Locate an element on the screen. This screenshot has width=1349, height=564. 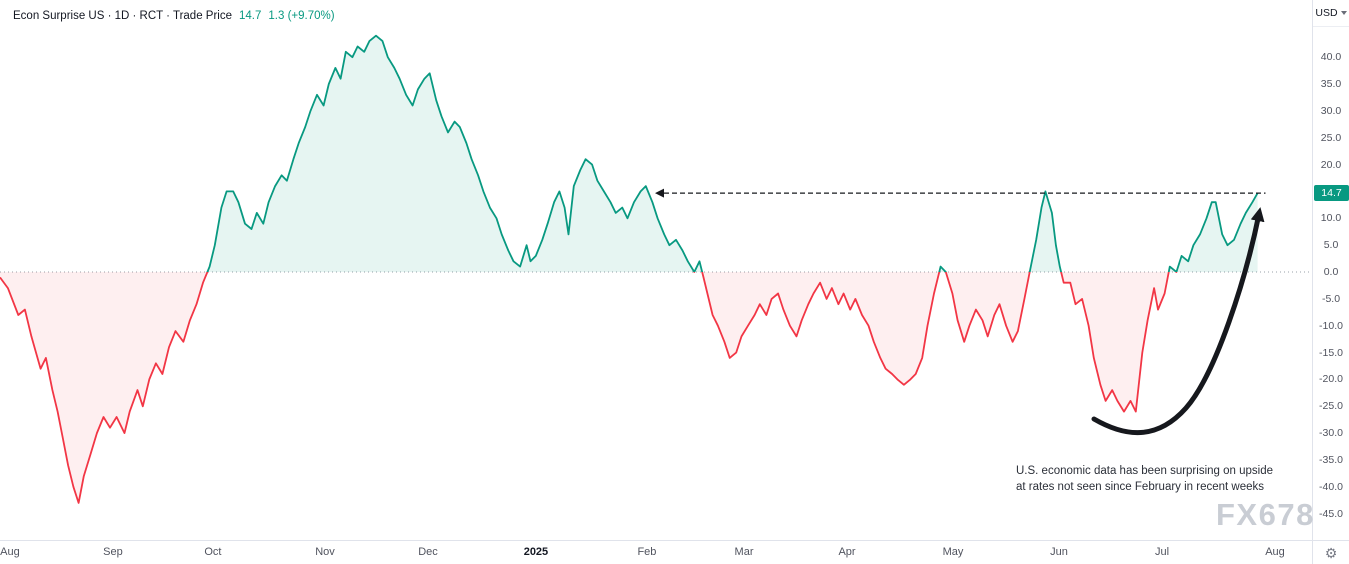
gear-icon: ⚙ is located at coordinates (1331, 552).